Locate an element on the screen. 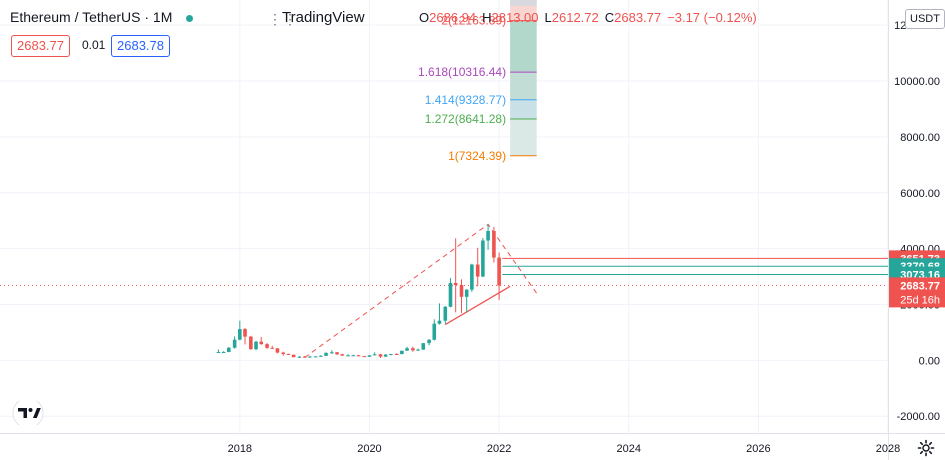 This screenshot has height=460, width=945. buy-button: 2683.78 is located at coordinates (140, 46).